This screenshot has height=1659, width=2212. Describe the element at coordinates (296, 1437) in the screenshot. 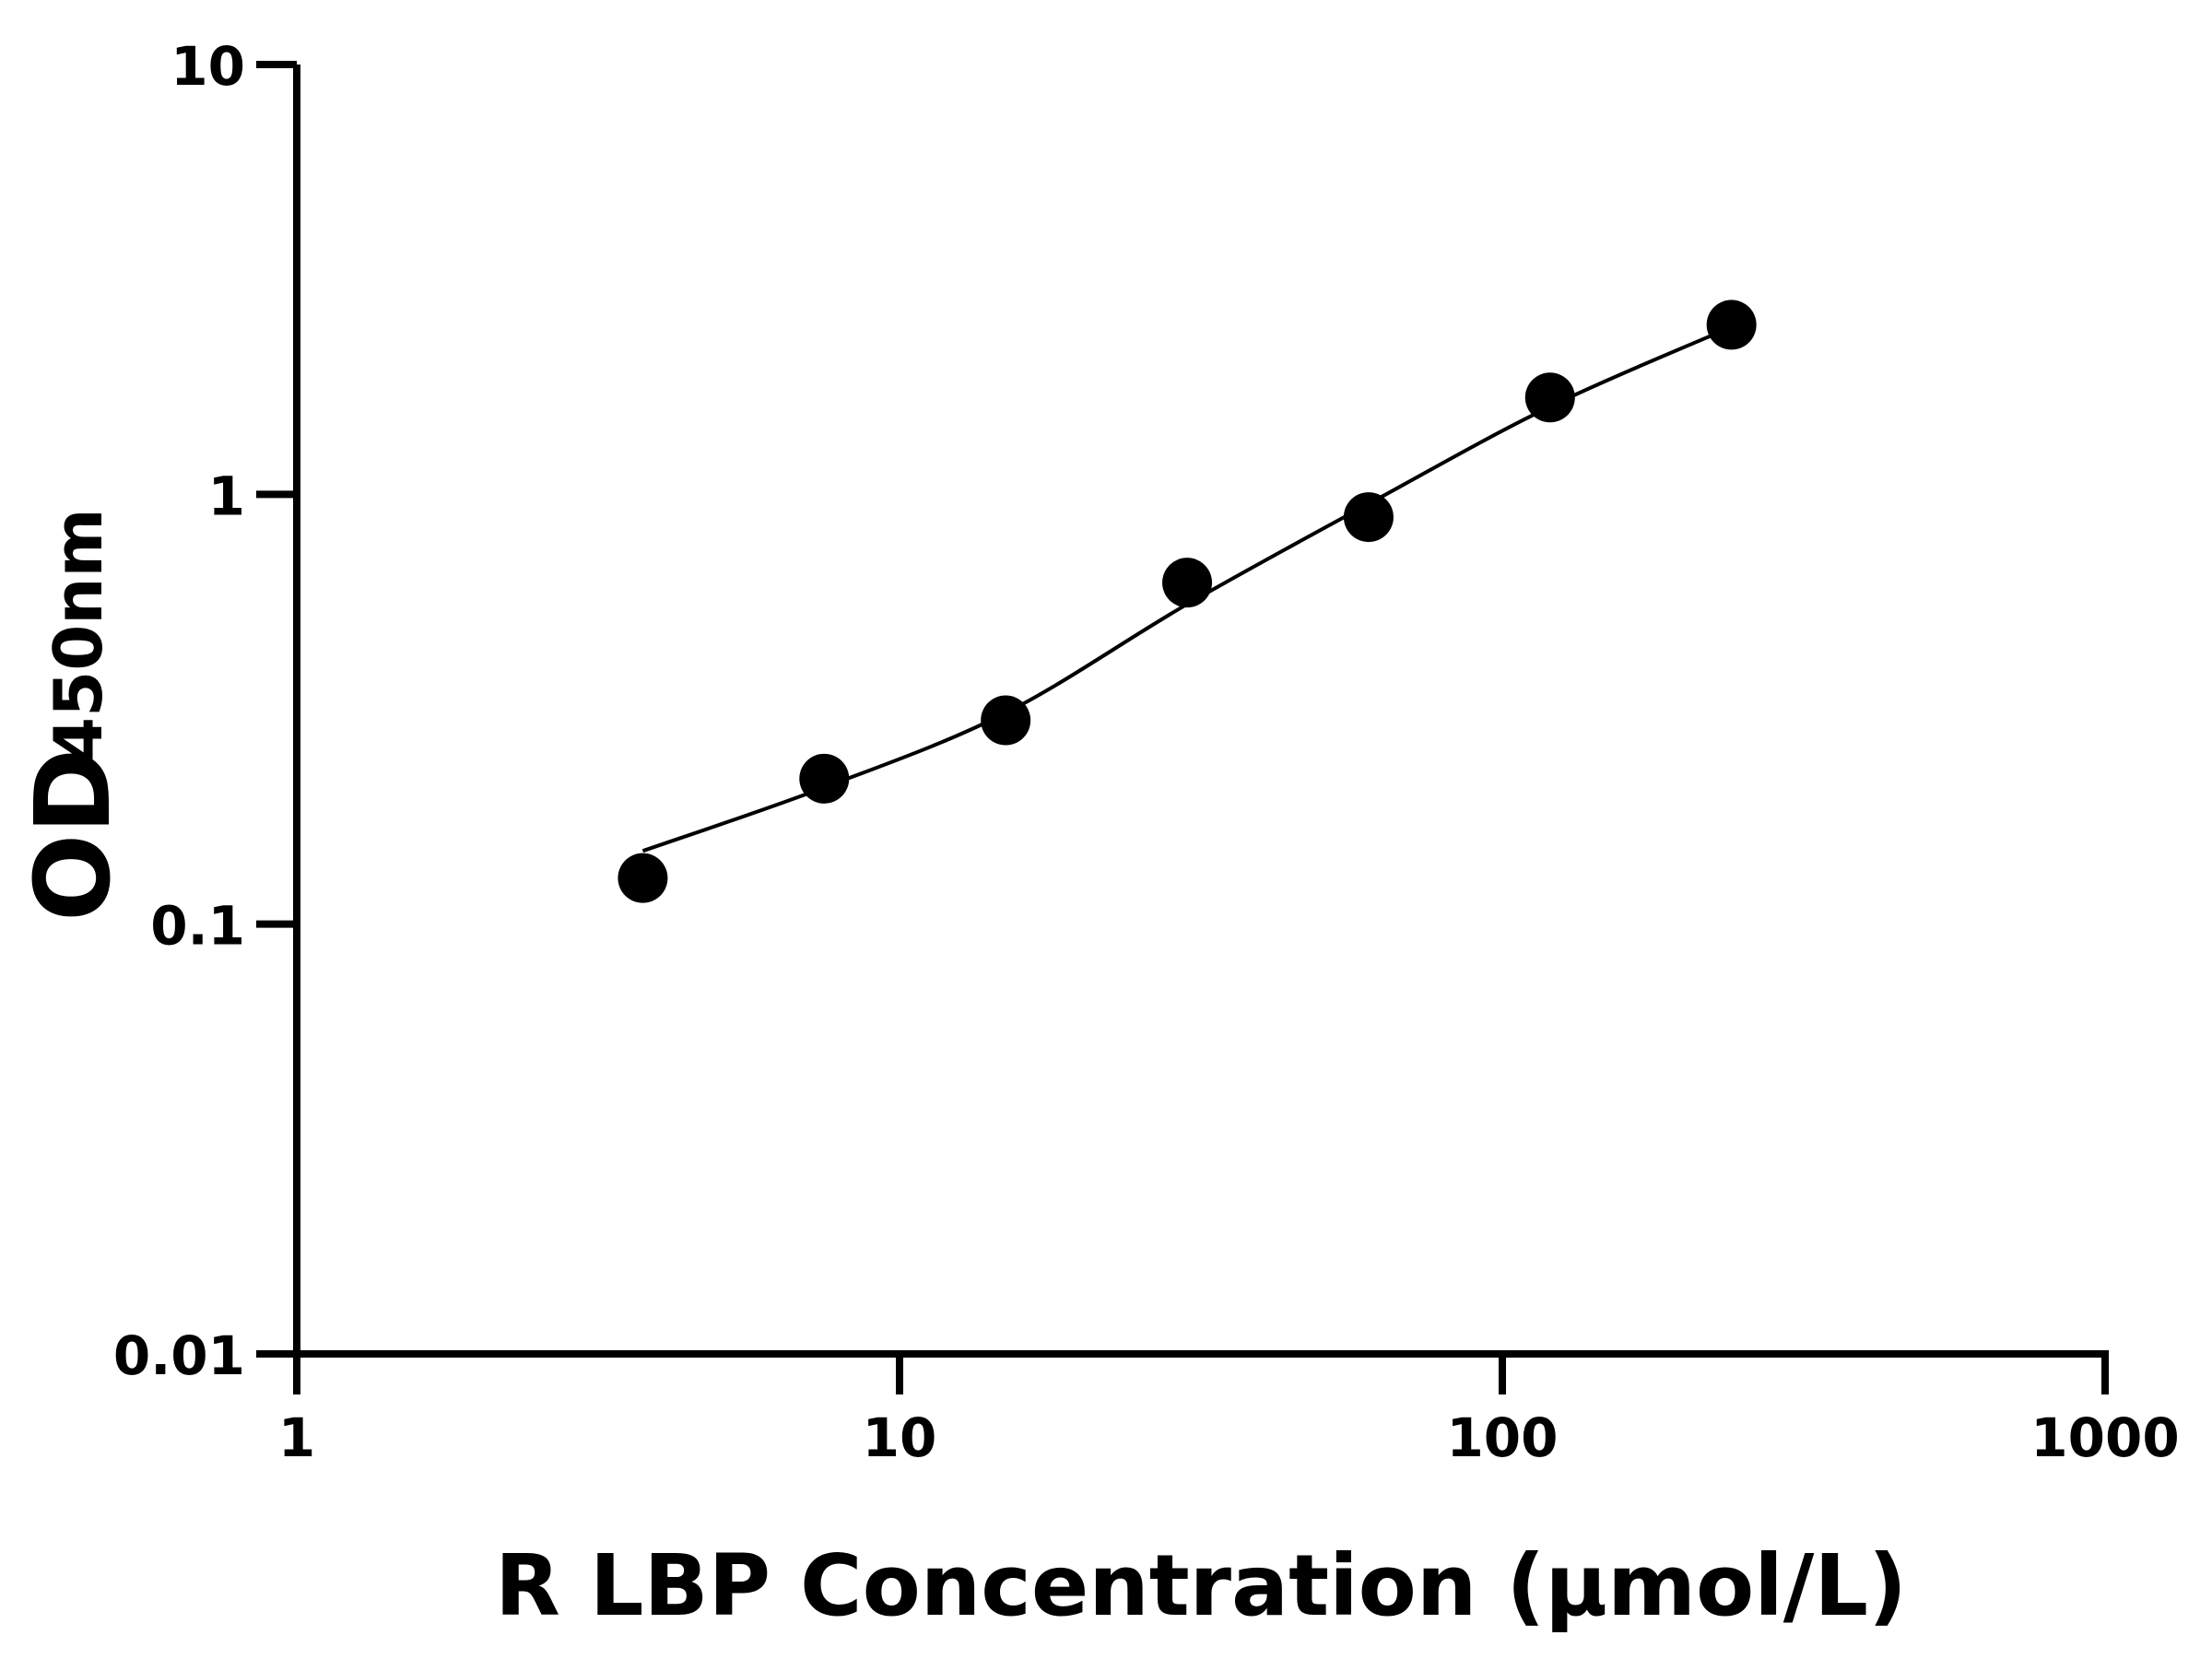

I see `x-tick-label: 1` at that location.